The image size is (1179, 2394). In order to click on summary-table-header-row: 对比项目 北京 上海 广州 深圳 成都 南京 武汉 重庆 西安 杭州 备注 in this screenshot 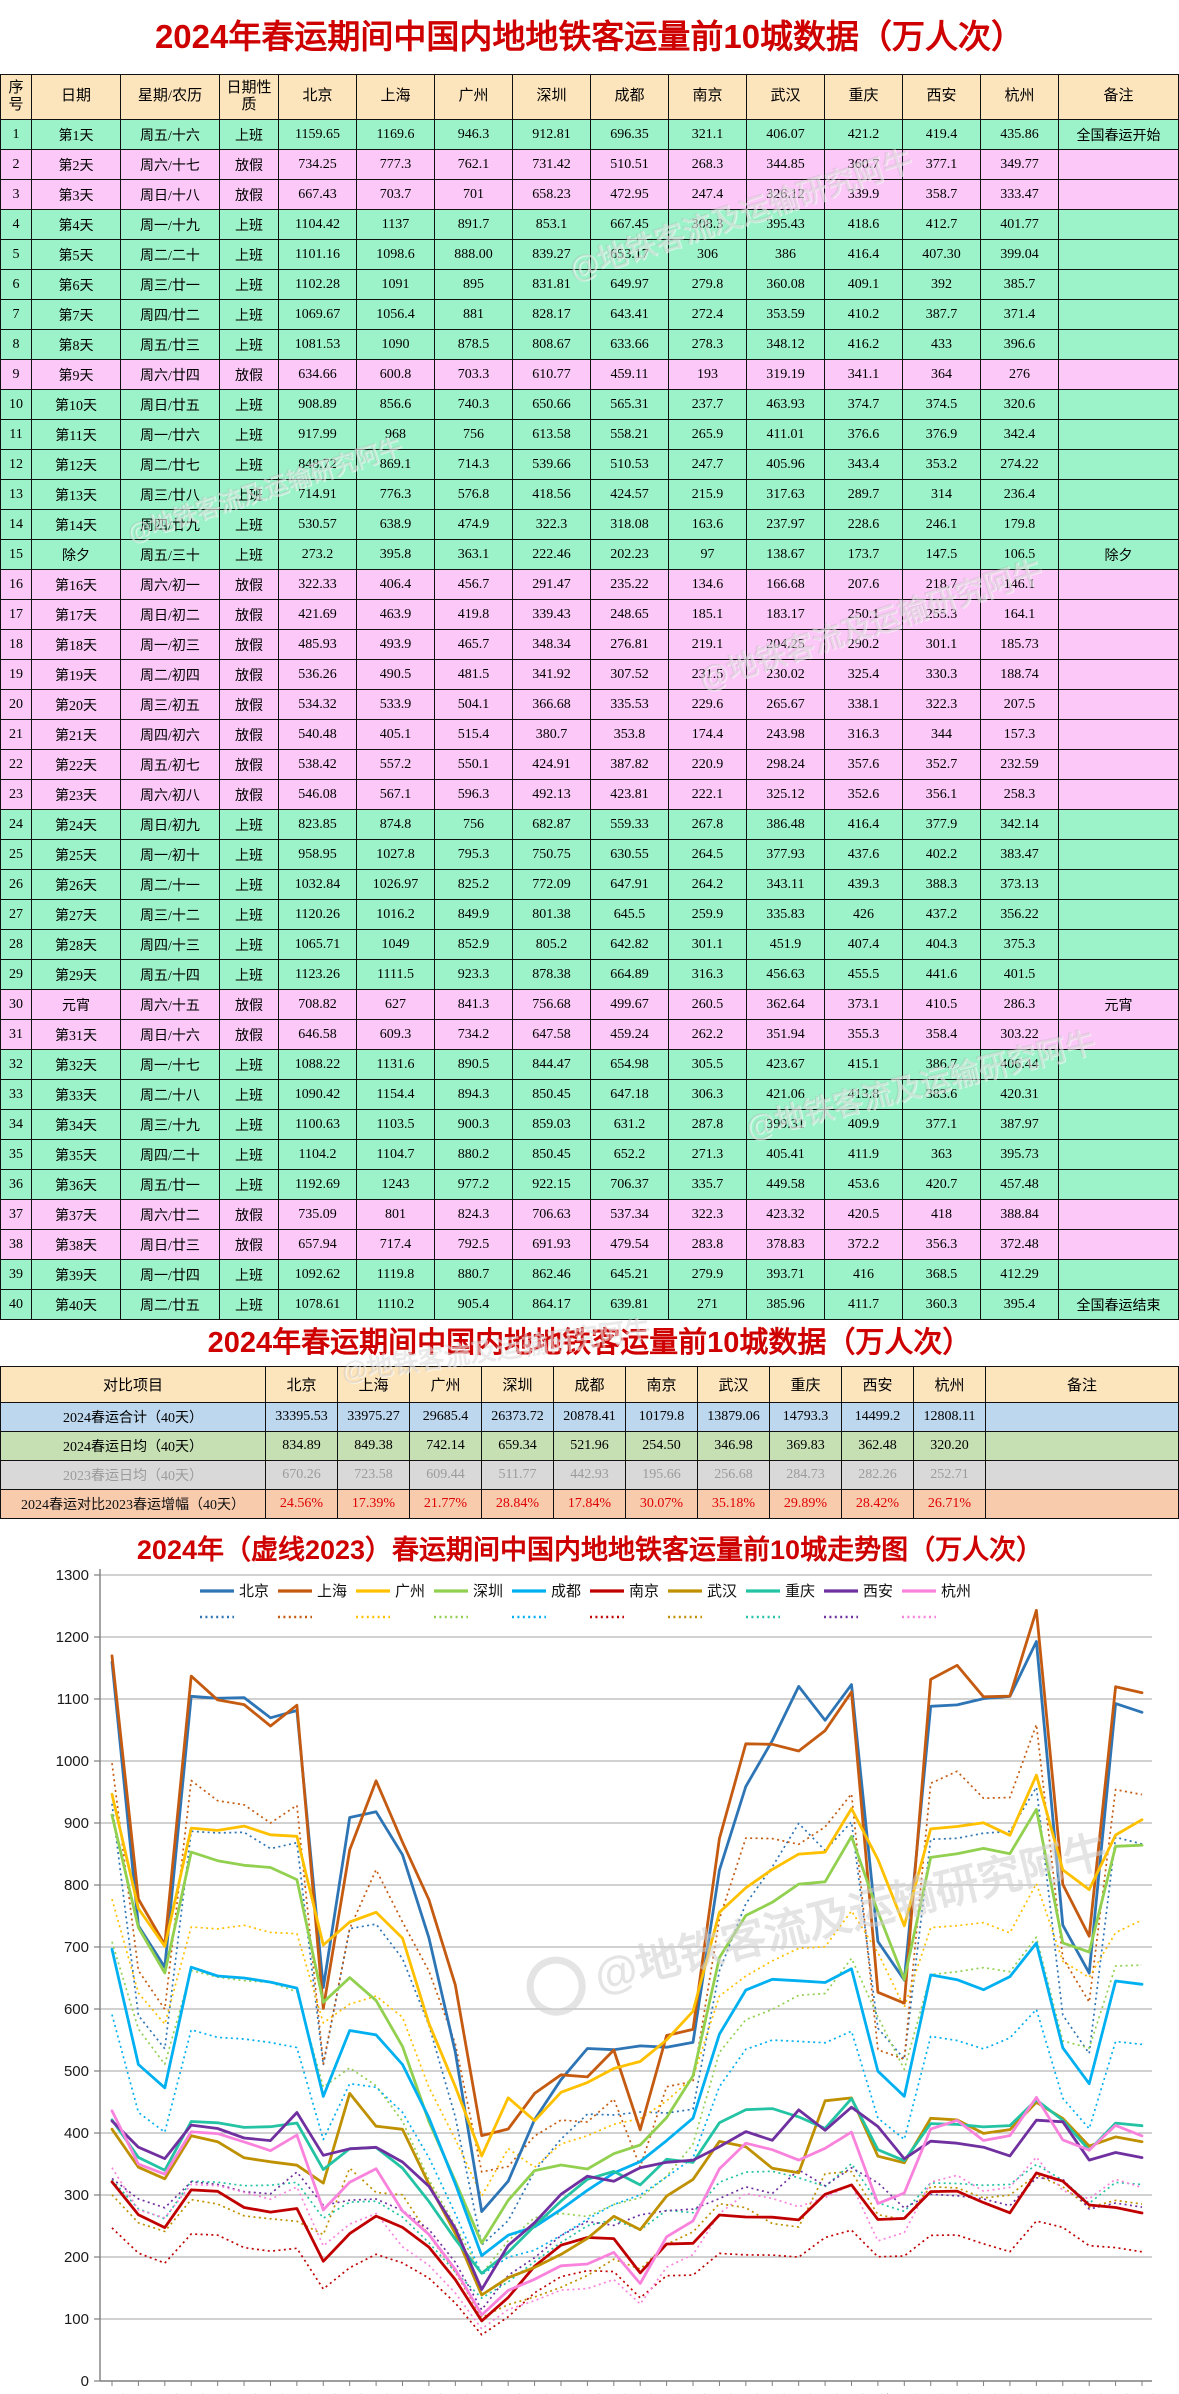, I will do `click(589, 1384)`.